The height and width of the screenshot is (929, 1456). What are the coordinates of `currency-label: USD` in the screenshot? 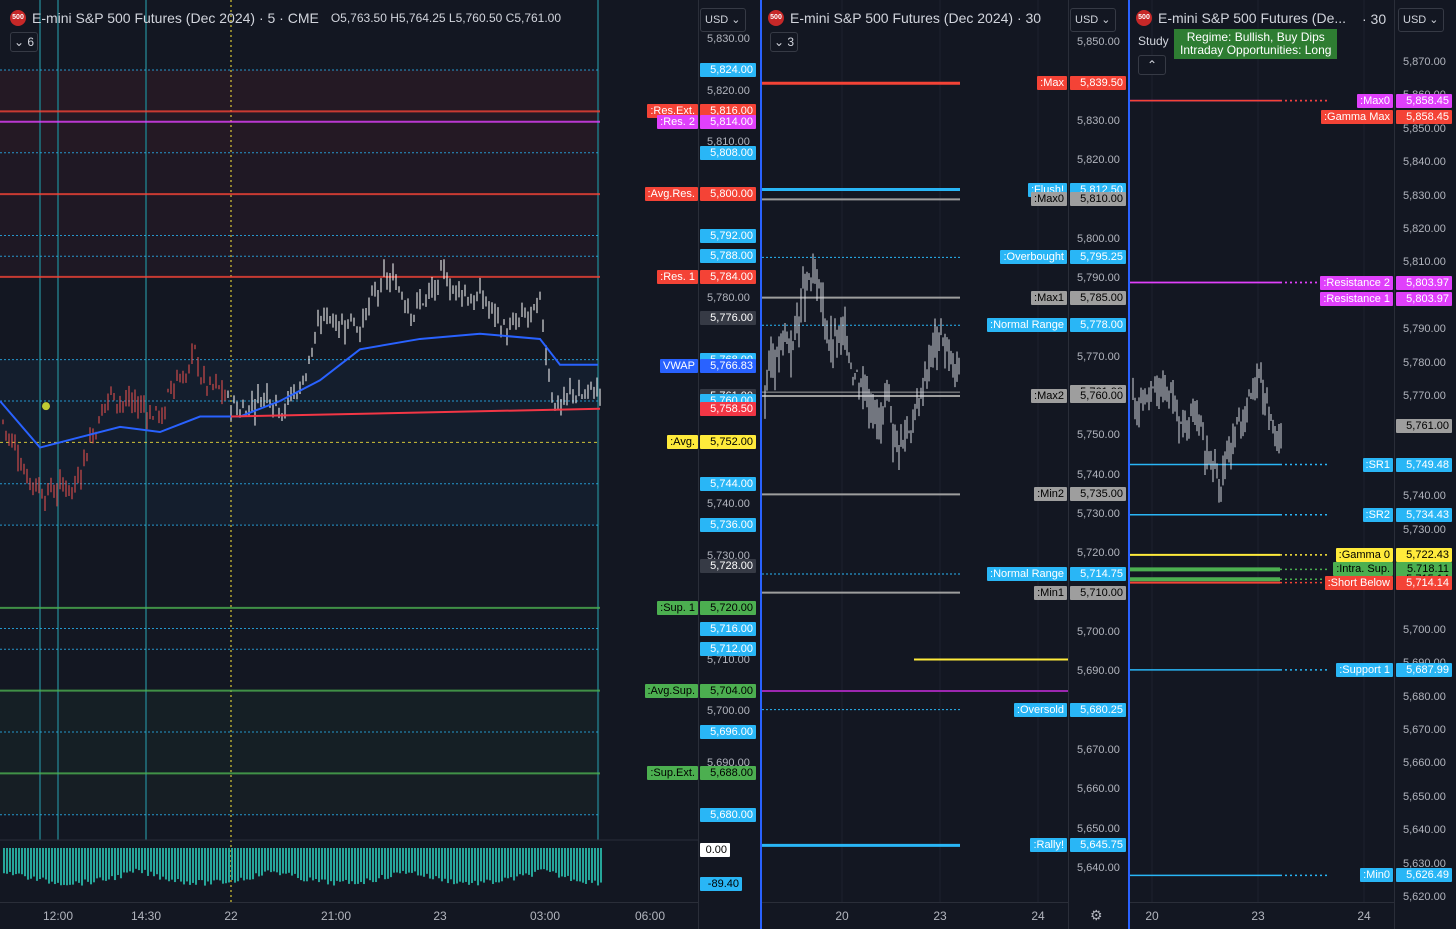 It's located at (1415, 20).